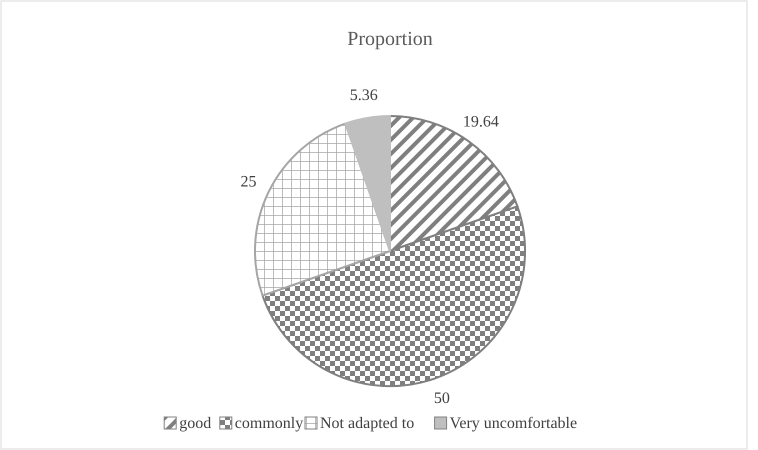  I want to click on legend-label: commonly, so click(269, 423).